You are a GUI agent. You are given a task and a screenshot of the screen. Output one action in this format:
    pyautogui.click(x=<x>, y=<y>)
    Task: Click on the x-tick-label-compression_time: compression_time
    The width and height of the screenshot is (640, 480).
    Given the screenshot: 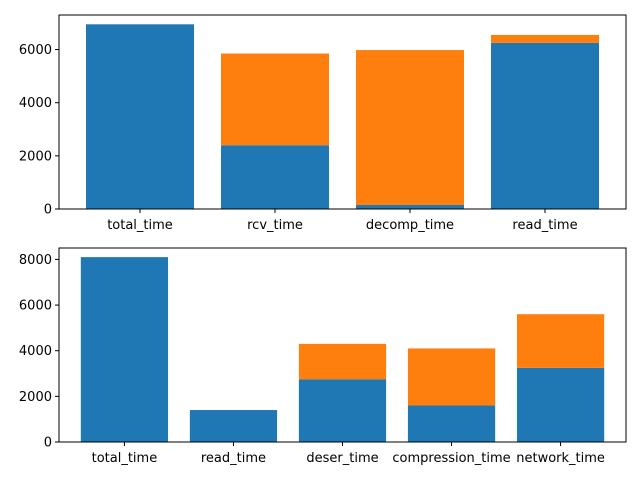 What is the action you would take?
    pyautogui.click(x=451, y=458)
    